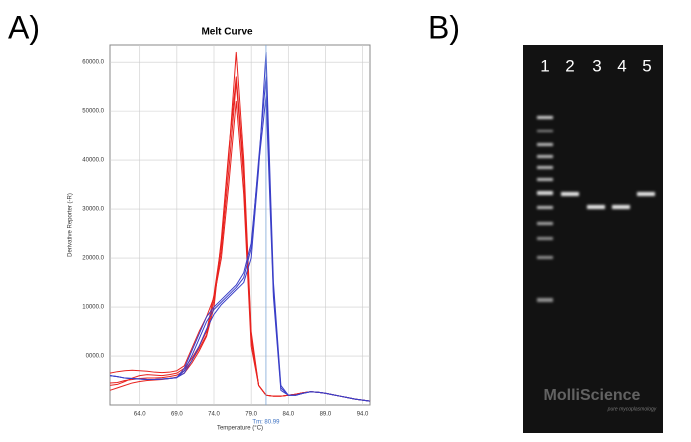 This screenshot has height=442, width=691. What do you see at coordinates (140, 415) in the screenshot?
I see `x-tick-label: 64.0` at bounding box center [140, 415].